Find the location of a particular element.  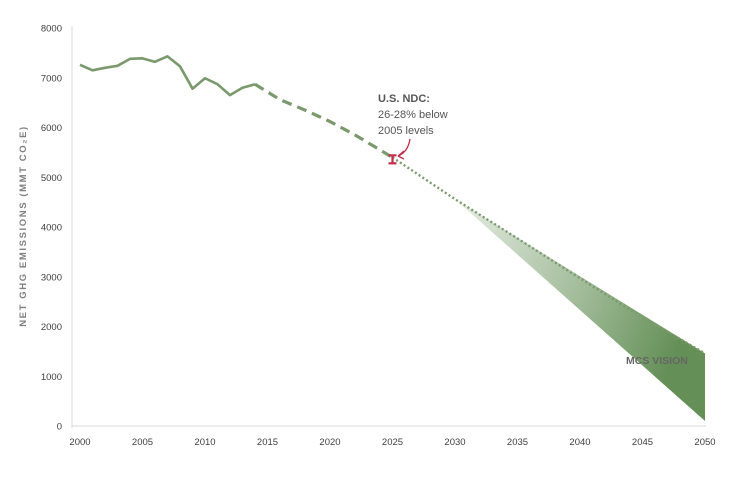

x-tick-label: 2040 is located at coordinates (579, 442).